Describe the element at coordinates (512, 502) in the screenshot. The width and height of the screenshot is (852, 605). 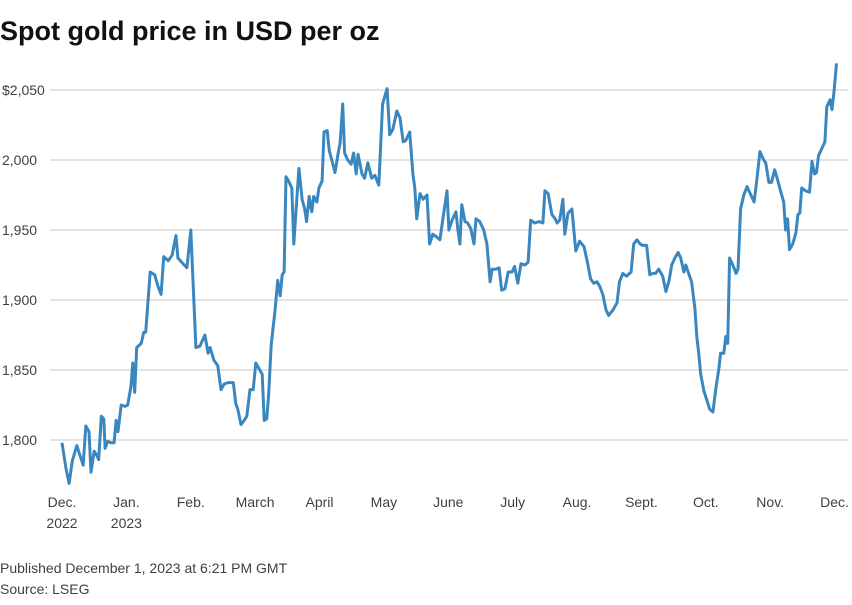
I see `x-tick-label: July` at that location.